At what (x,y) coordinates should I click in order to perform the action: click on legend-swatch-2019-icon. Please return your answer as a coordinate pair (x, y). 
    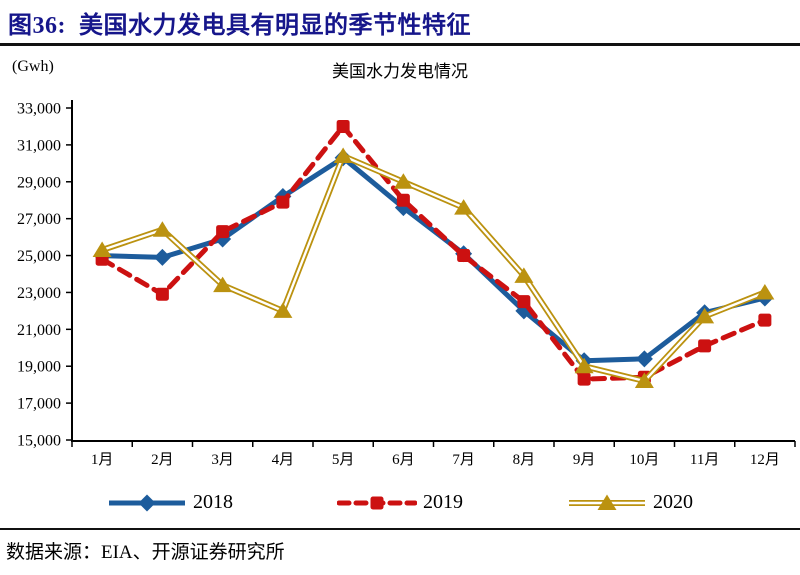
    Looking at the image, I should click on (377, 502).